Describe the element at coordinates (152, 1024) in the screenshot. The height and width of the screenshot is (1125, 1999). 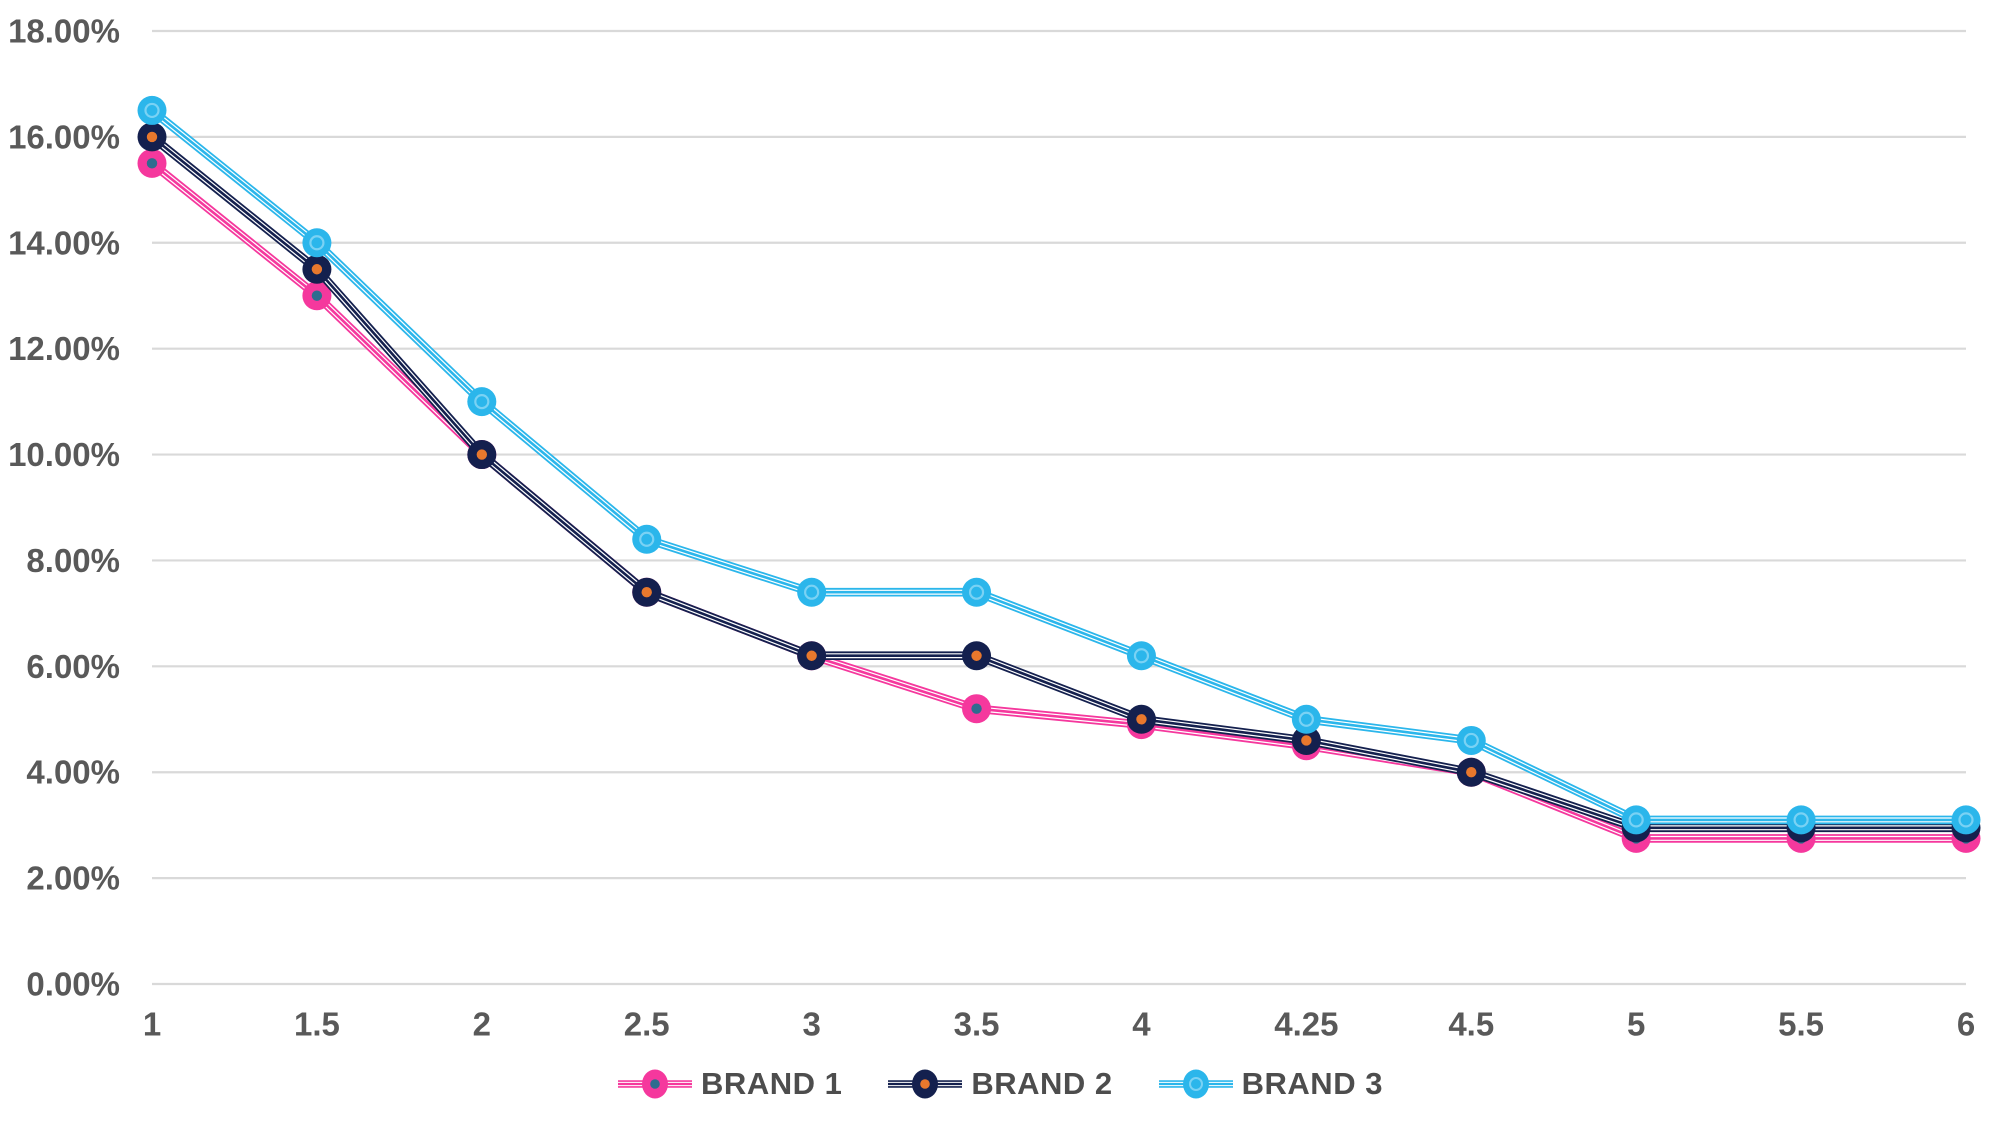
I see `x-axis-tick-label: 1` at that location.